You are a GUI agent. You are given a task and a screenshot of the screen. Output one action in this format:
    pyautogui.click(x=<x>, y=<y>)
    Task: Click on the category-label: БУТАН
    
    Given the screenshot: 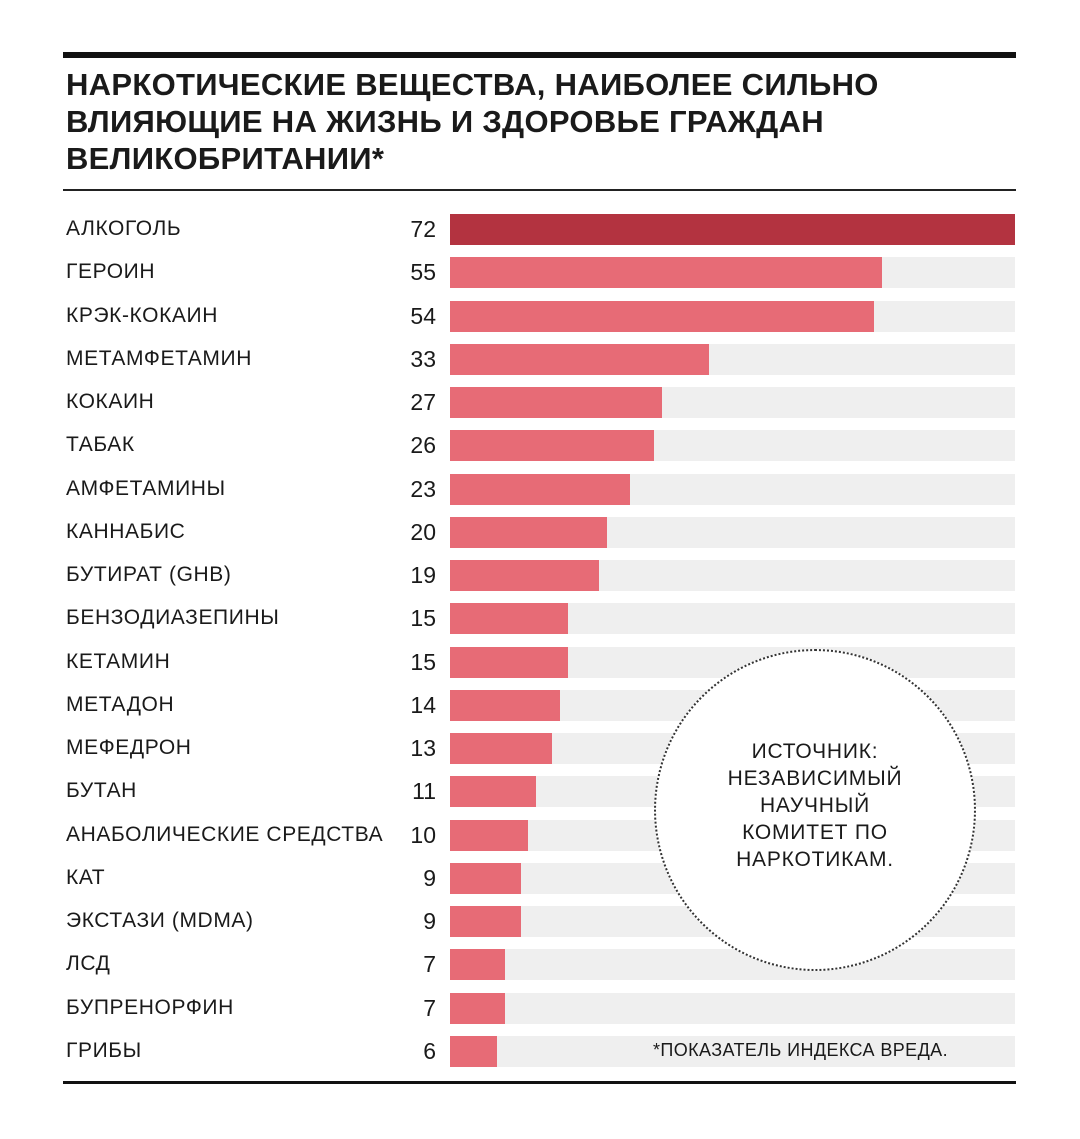 What is the action you would take?
    pyautogui.click(x=101, y=791)
    